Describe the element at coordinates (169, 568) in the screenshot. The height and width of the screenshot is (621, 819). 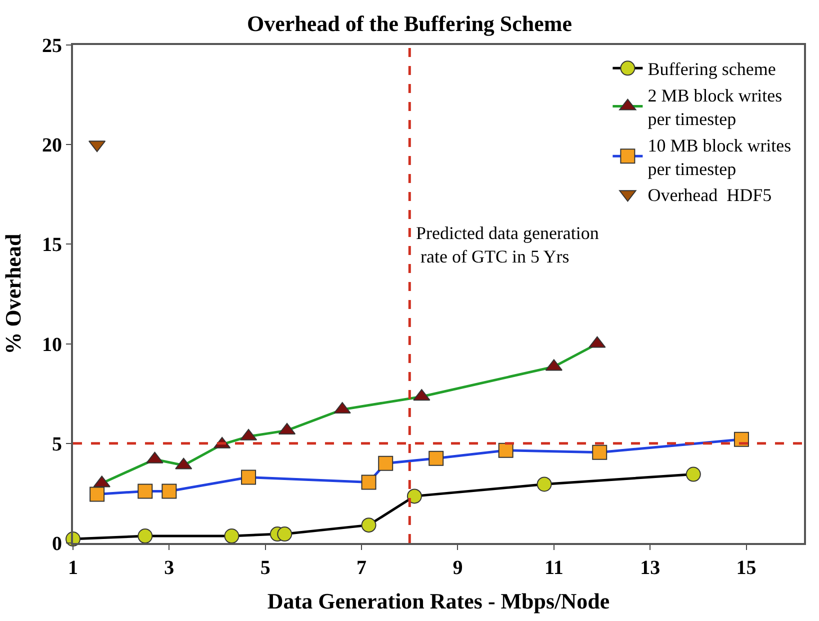
I see `x-tick-label: 3` at that location.